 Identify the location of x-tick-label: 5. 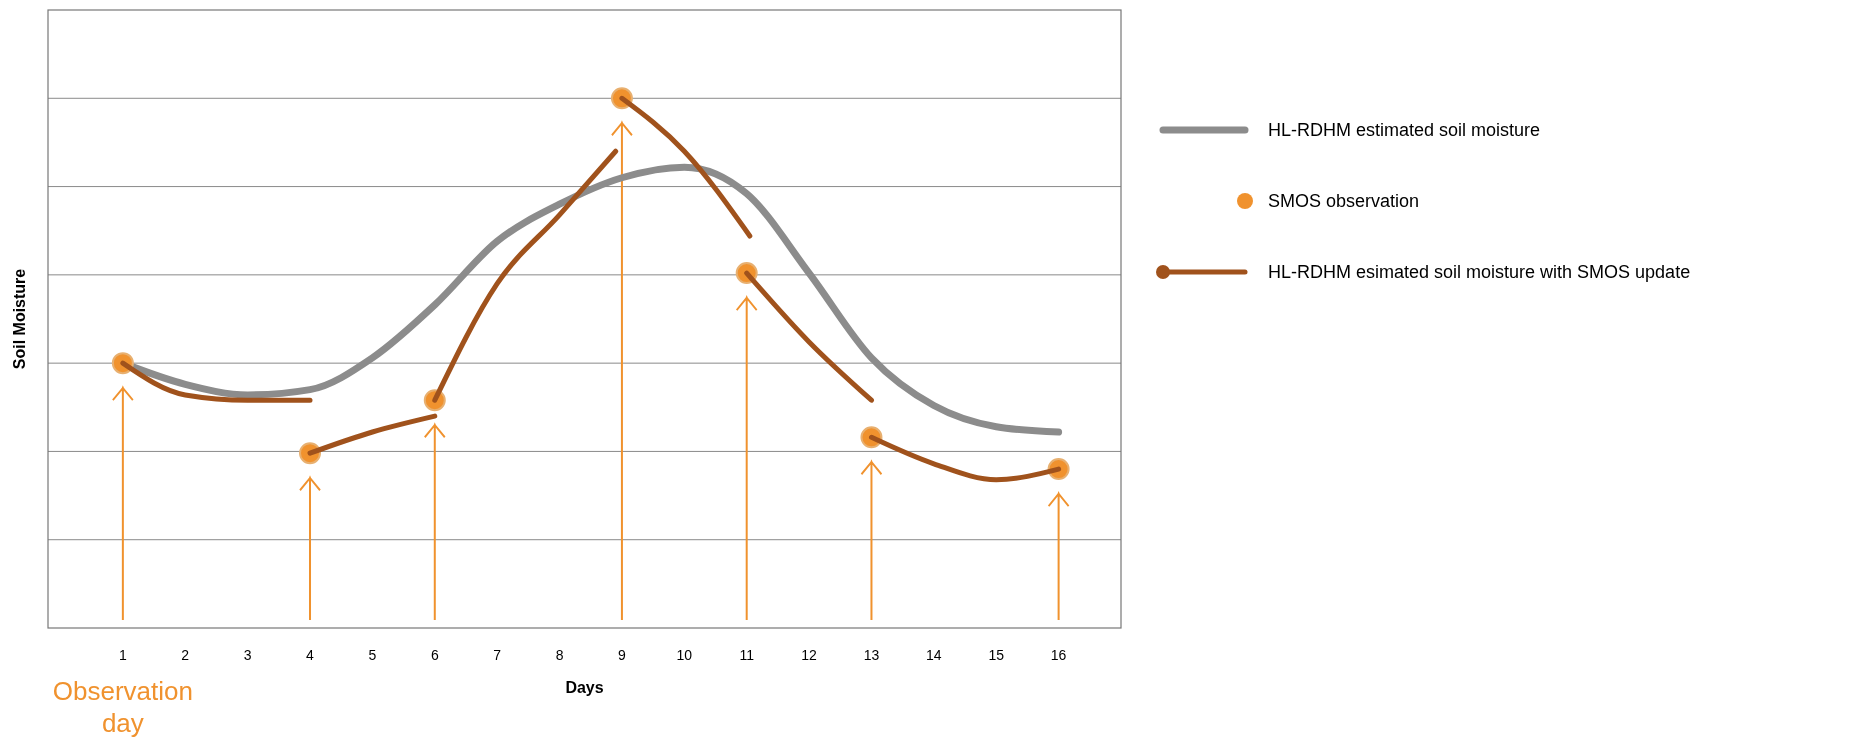
(372, 655).